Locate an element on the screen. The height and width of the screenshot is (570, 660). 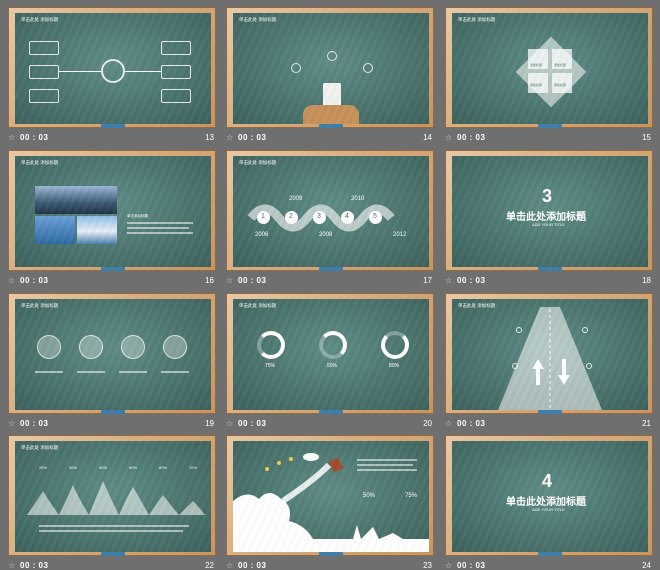
percent-label: 50% is located at coordinates (369, 496).